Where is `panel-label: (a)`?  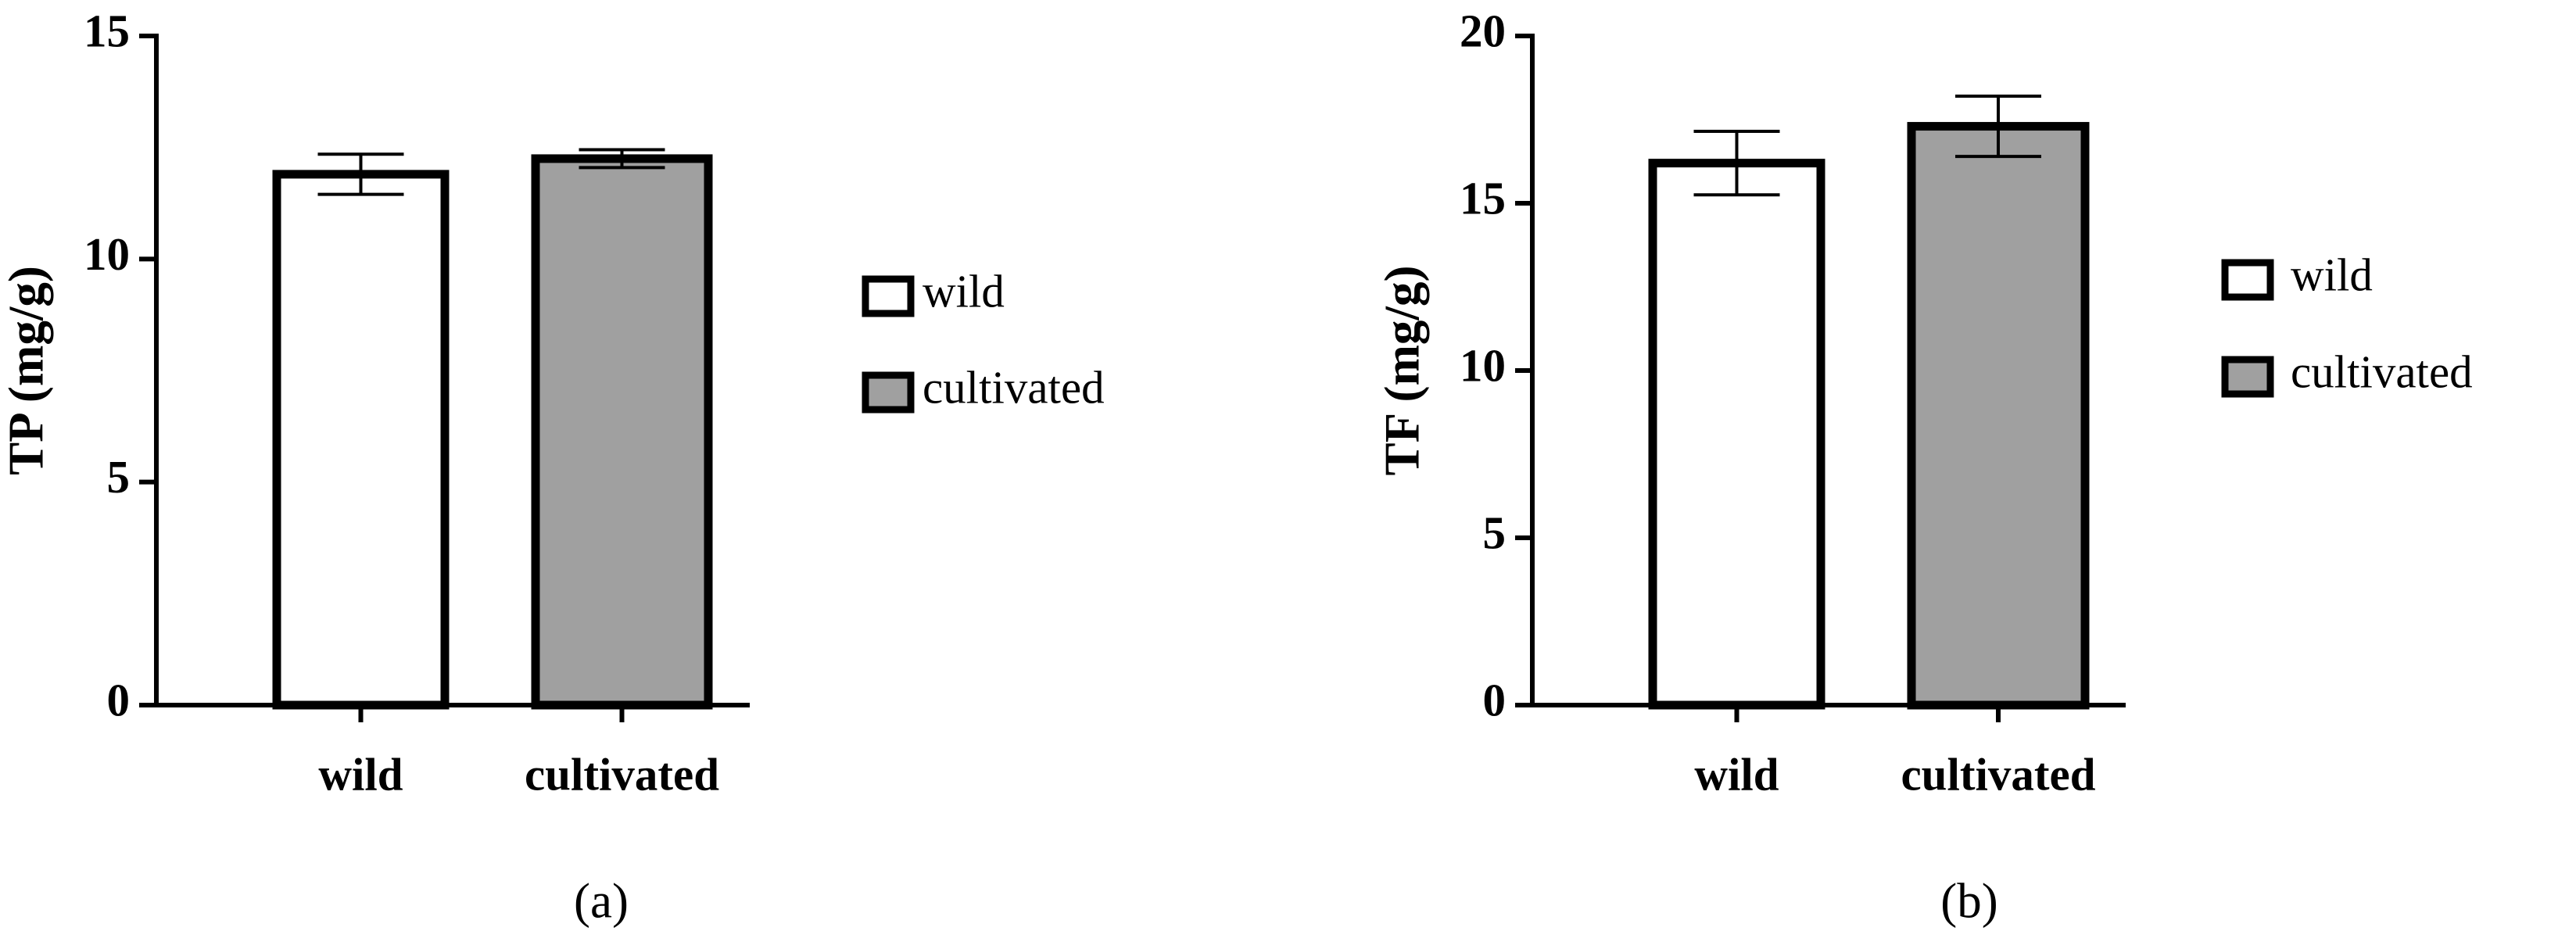 panel-label: (a) is located at coordinates (601, 900).